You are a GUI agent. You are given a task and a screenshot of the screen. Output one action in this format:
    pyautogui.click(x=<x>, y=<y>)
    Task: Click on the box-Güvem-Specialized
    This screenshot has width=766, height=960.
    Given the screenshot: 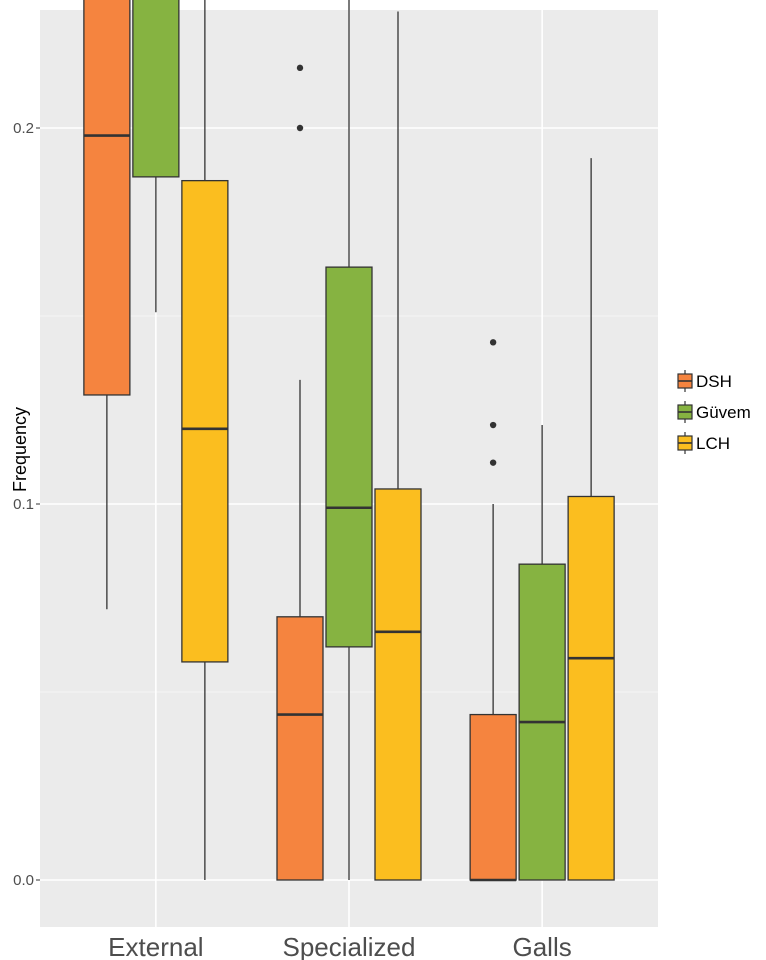 What is the action you would take?
    pyautogui.click(x=349, y=440)
    